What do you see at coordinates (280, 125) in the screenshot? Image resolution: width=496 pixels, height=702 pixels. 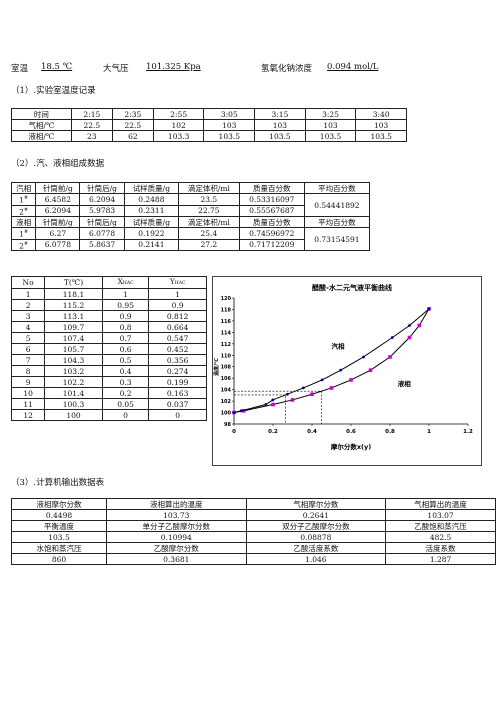 I see `table-cell: 103` at bounding box center [280, 125].